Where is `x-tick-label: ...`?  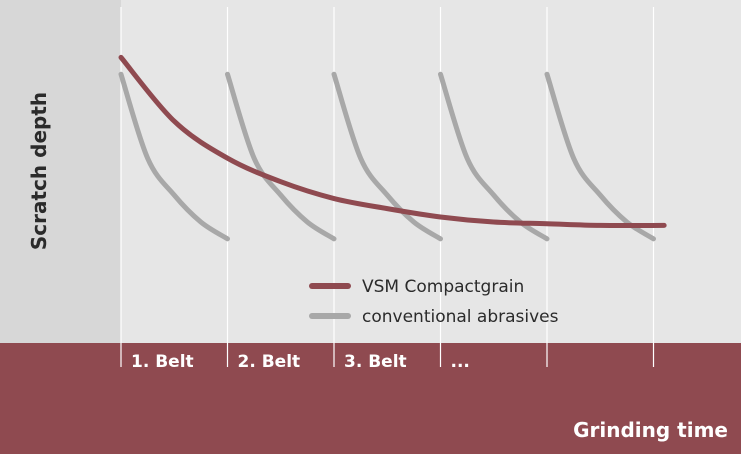
x-tick-label: ... is located at coordinates (460, 362).